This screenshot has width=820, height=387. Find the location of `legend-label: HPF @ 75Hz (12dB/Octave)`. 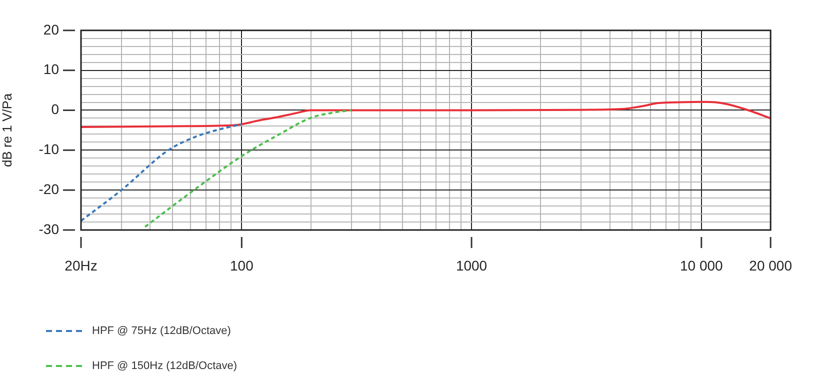

legend-label: HPF @ 75Hz (12dB/Octave) is located at coordinates (161, 331).